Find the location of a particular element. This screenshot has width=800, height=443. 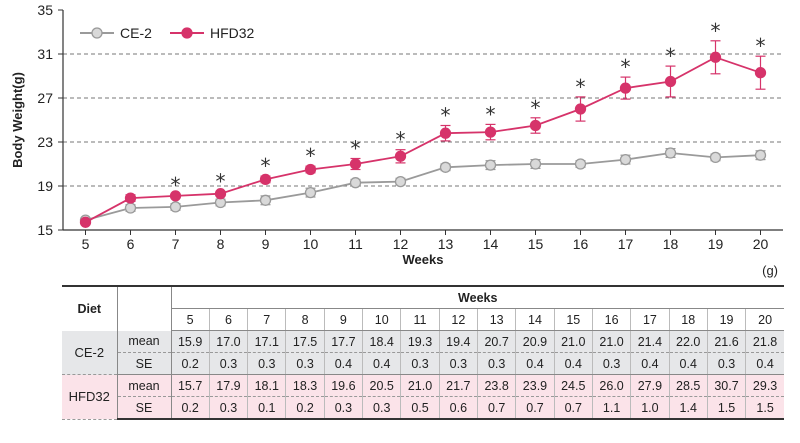

week-header: 8 is located at coordinates (305, 319).